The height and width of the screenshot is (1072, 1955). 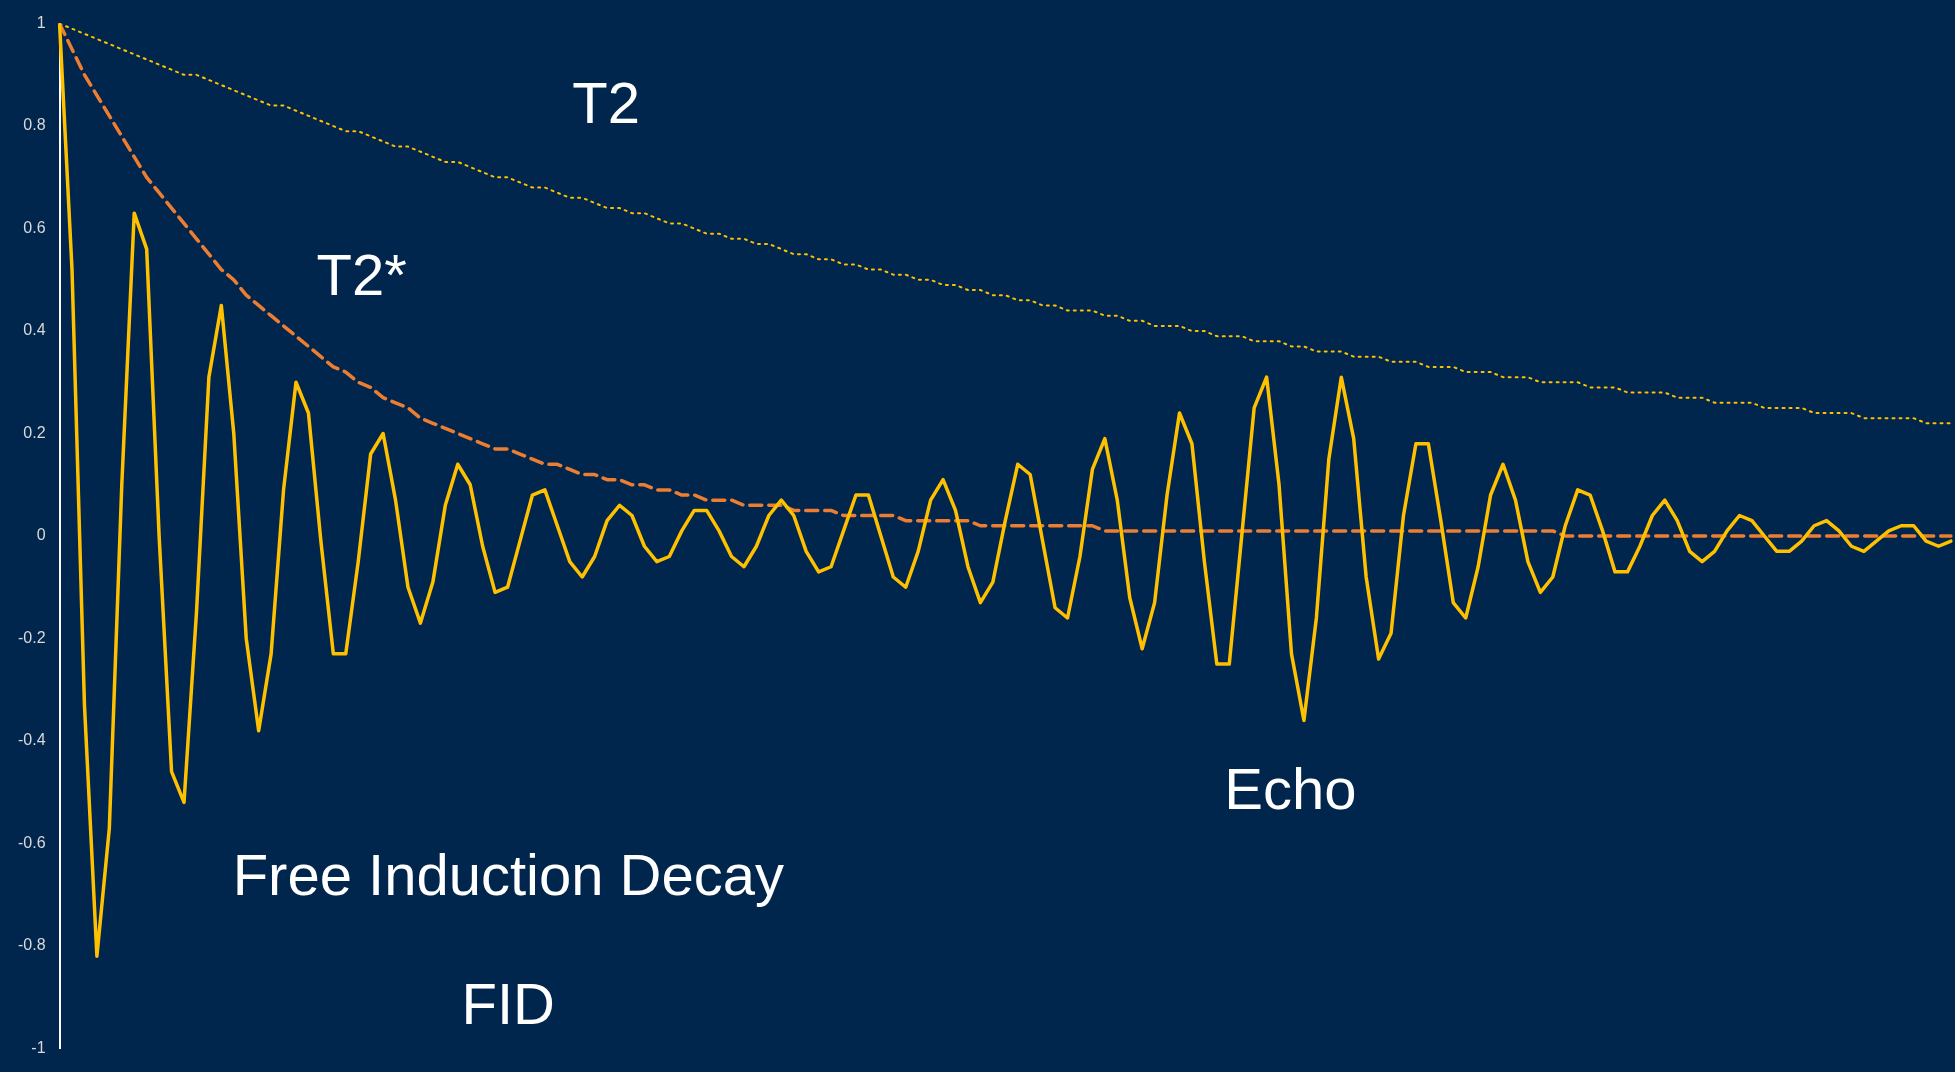 I want to click on y-tick-label: 1, so click(x=41, y=23).